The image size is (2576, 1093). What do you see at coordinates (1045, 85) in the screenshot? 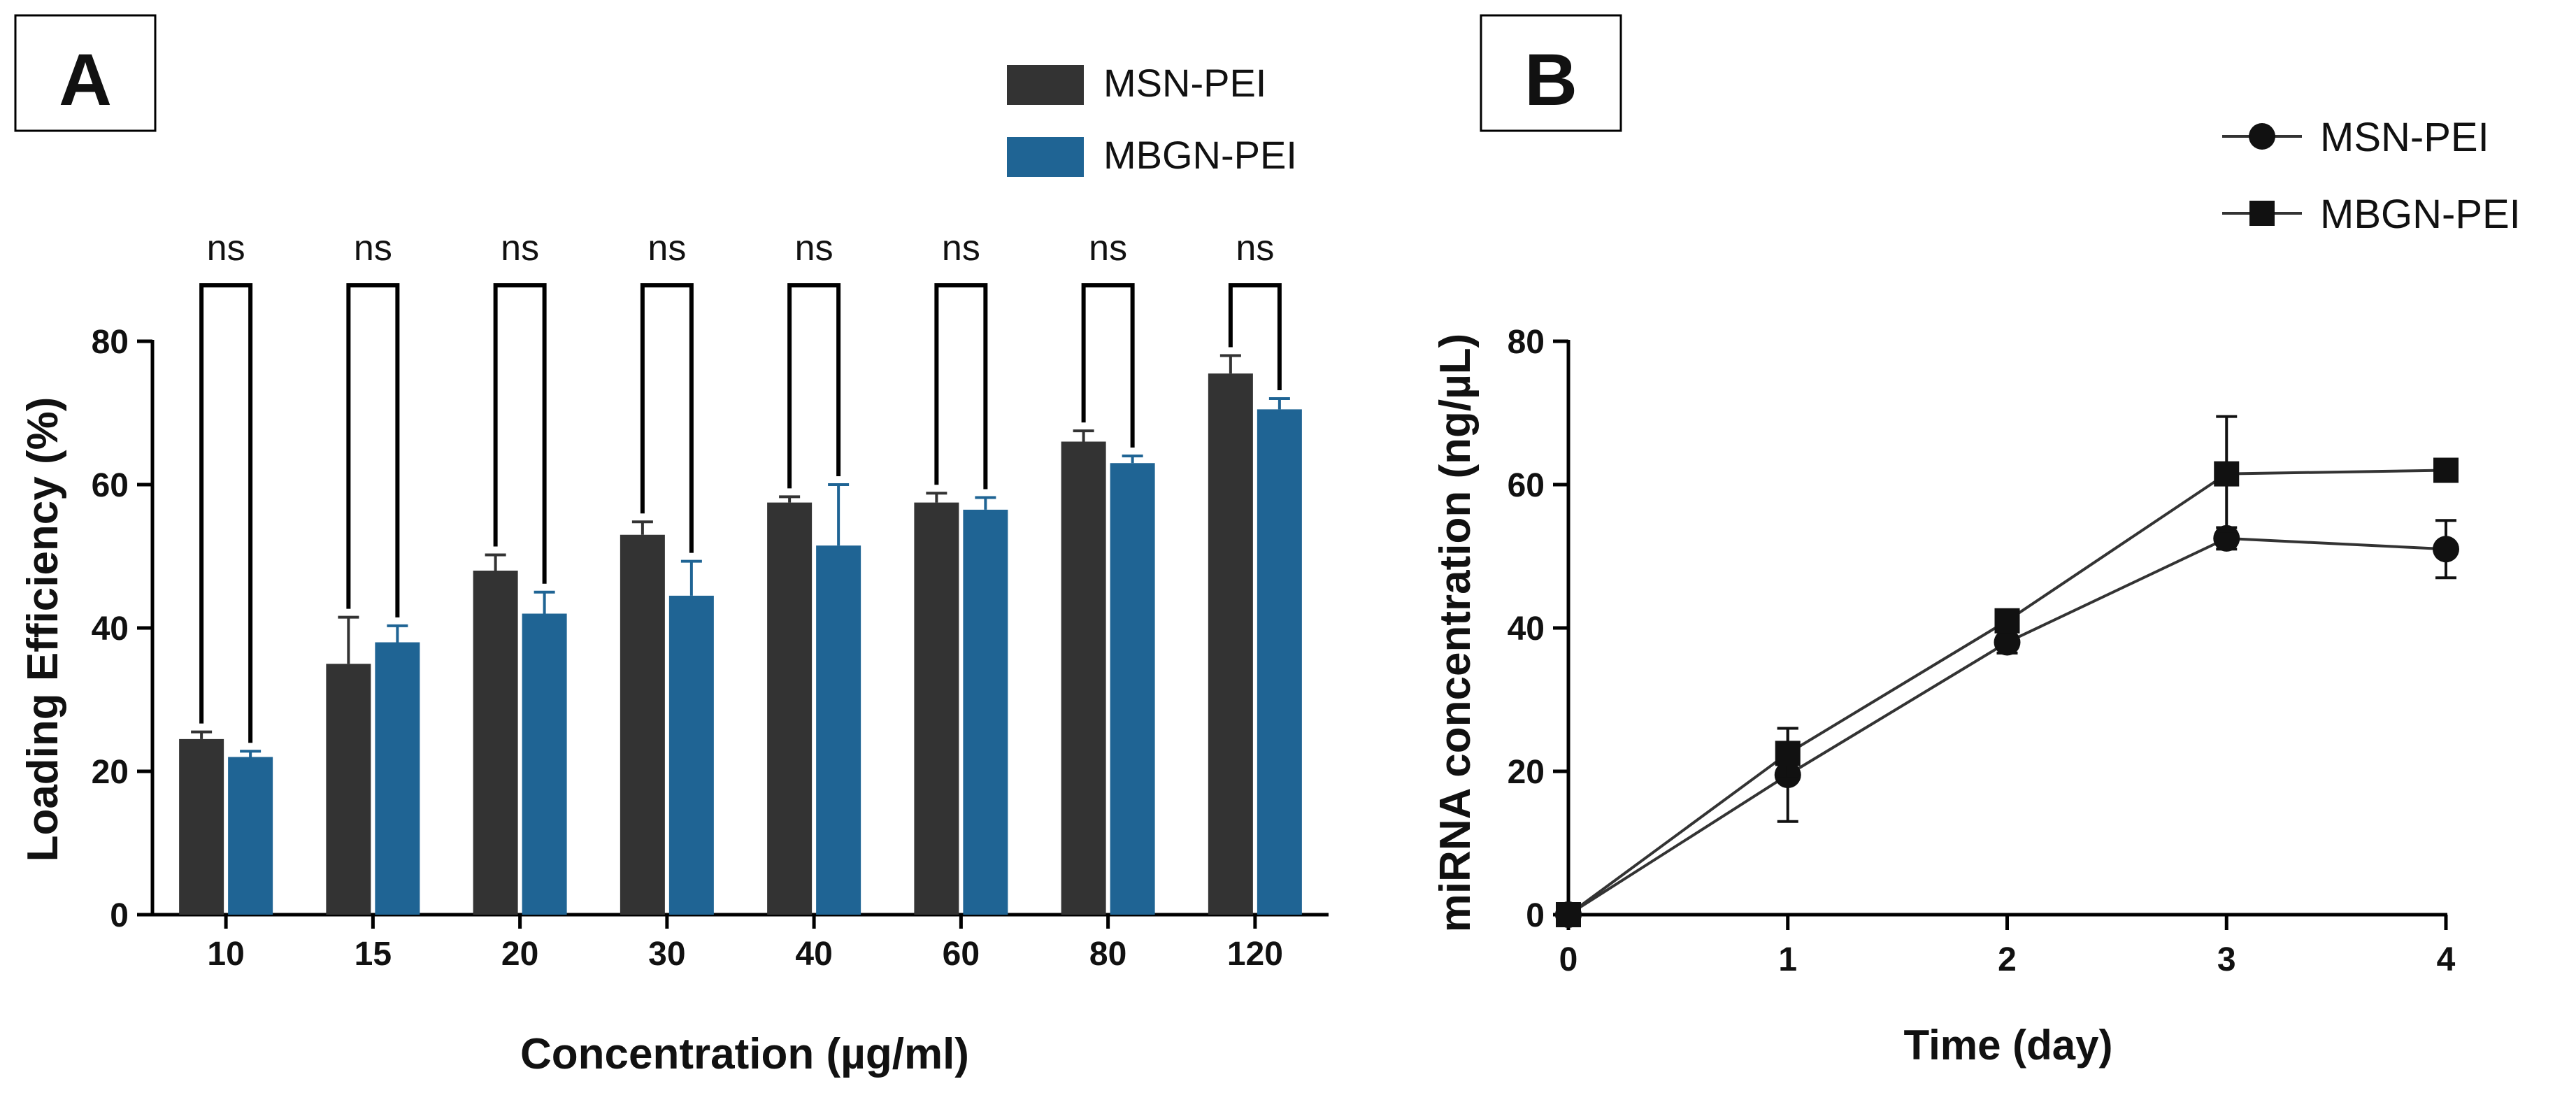
I see `legend-a-swatch-msn` at bounding box center [1045, 85].